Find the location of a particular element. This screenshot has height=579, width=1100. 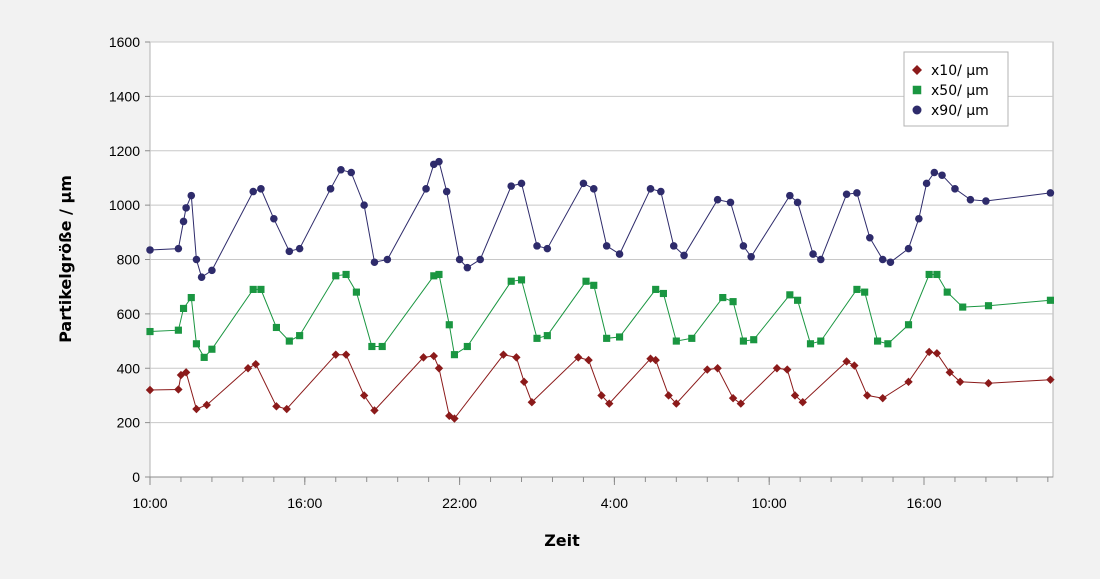

legend-marker-square is located at coordinates (917, 90).